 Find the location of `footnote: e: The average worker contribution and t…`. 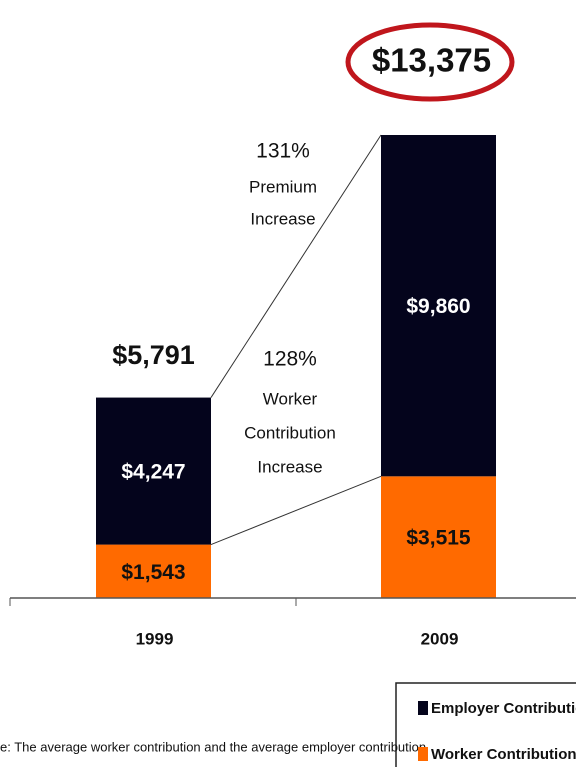

footnote: e: The average worker contribution and t… is located at coordinates (213, 746).